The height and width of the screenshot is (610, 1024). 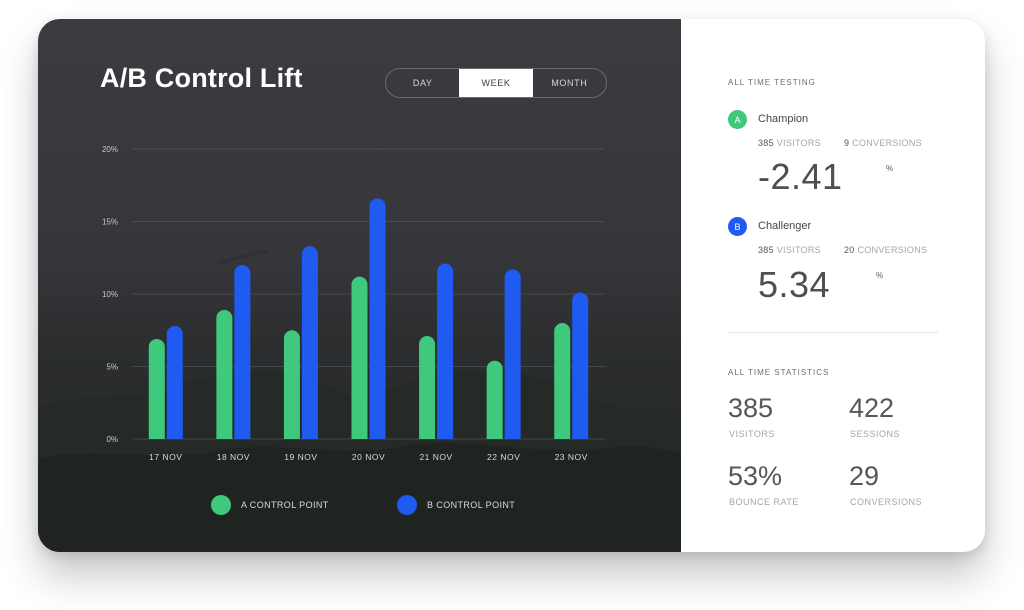 What do you see at coordinates (242, 352) in the screenshot?
I see `bar-b-18-nov` at bounding box center [242, 352].